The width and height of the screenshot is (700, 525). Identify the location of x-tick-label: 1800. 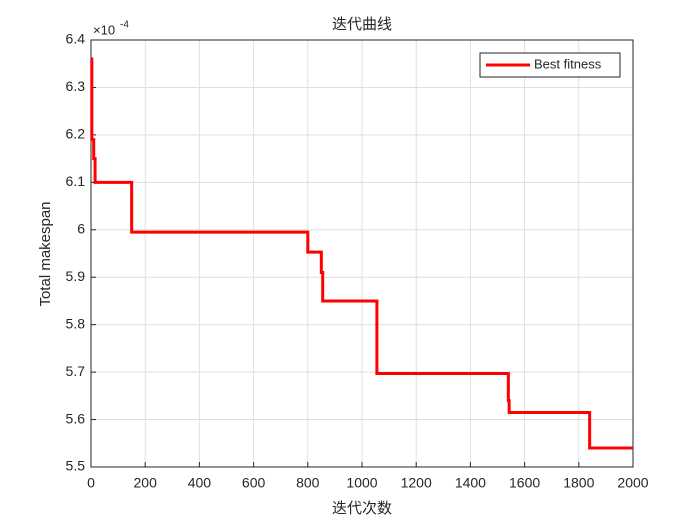
(578, 483).